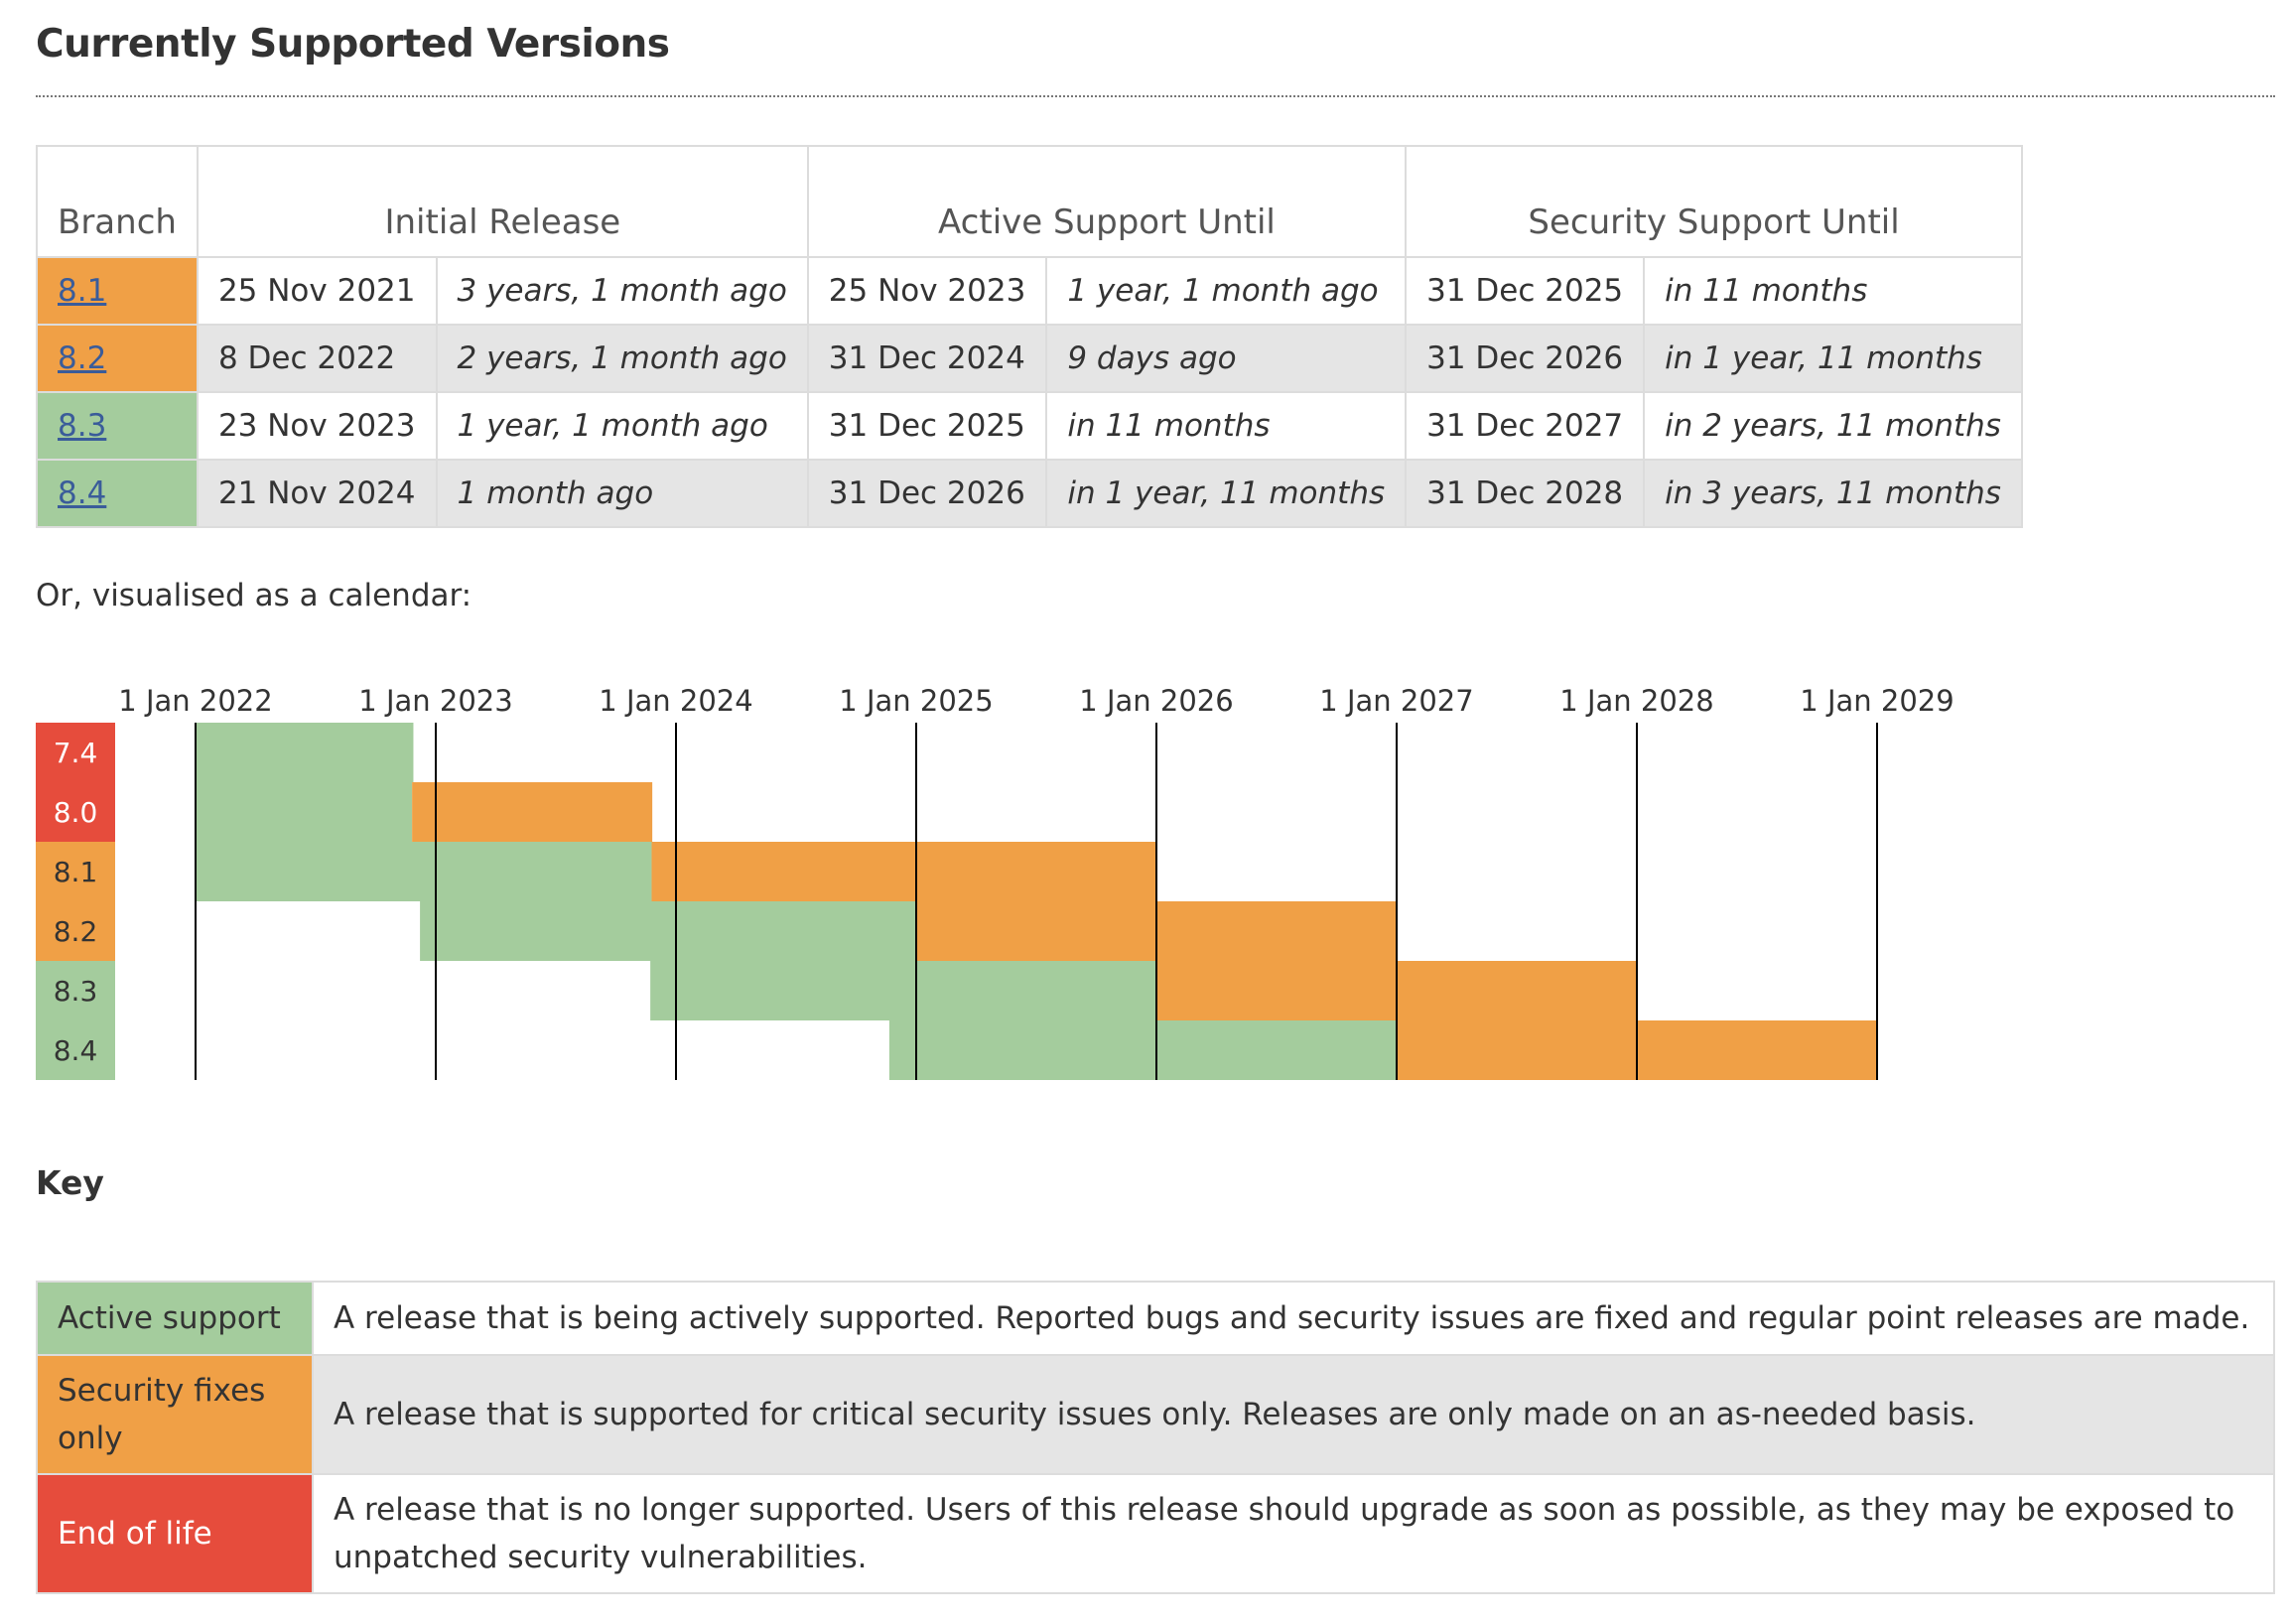 The width and height of the screenshot is (2291, 1624). I want to click on calendar-year-label: 1 Jan 2026, so click(1156, 701).